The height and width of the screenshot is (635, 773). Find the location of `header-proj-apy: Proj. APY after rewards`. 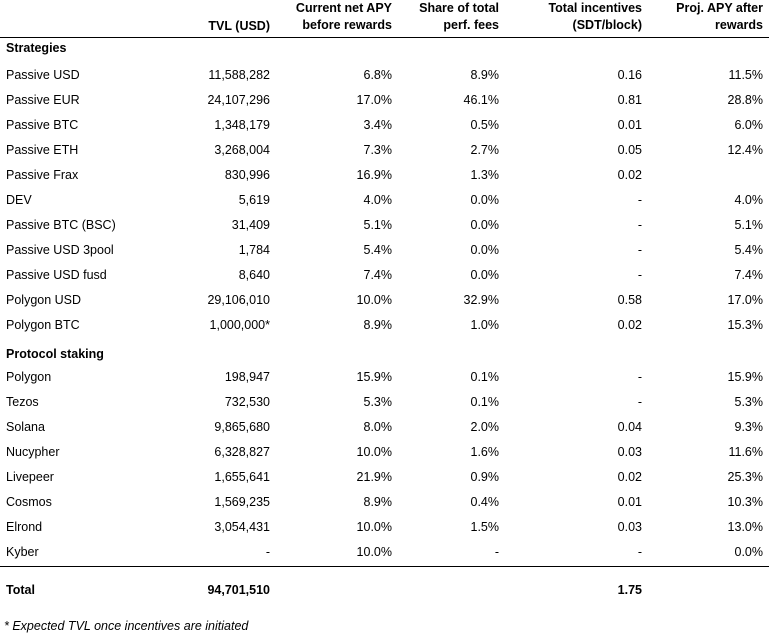

header-proj-apy: Proj. APY after rewards is located at coordinates (719, 17).